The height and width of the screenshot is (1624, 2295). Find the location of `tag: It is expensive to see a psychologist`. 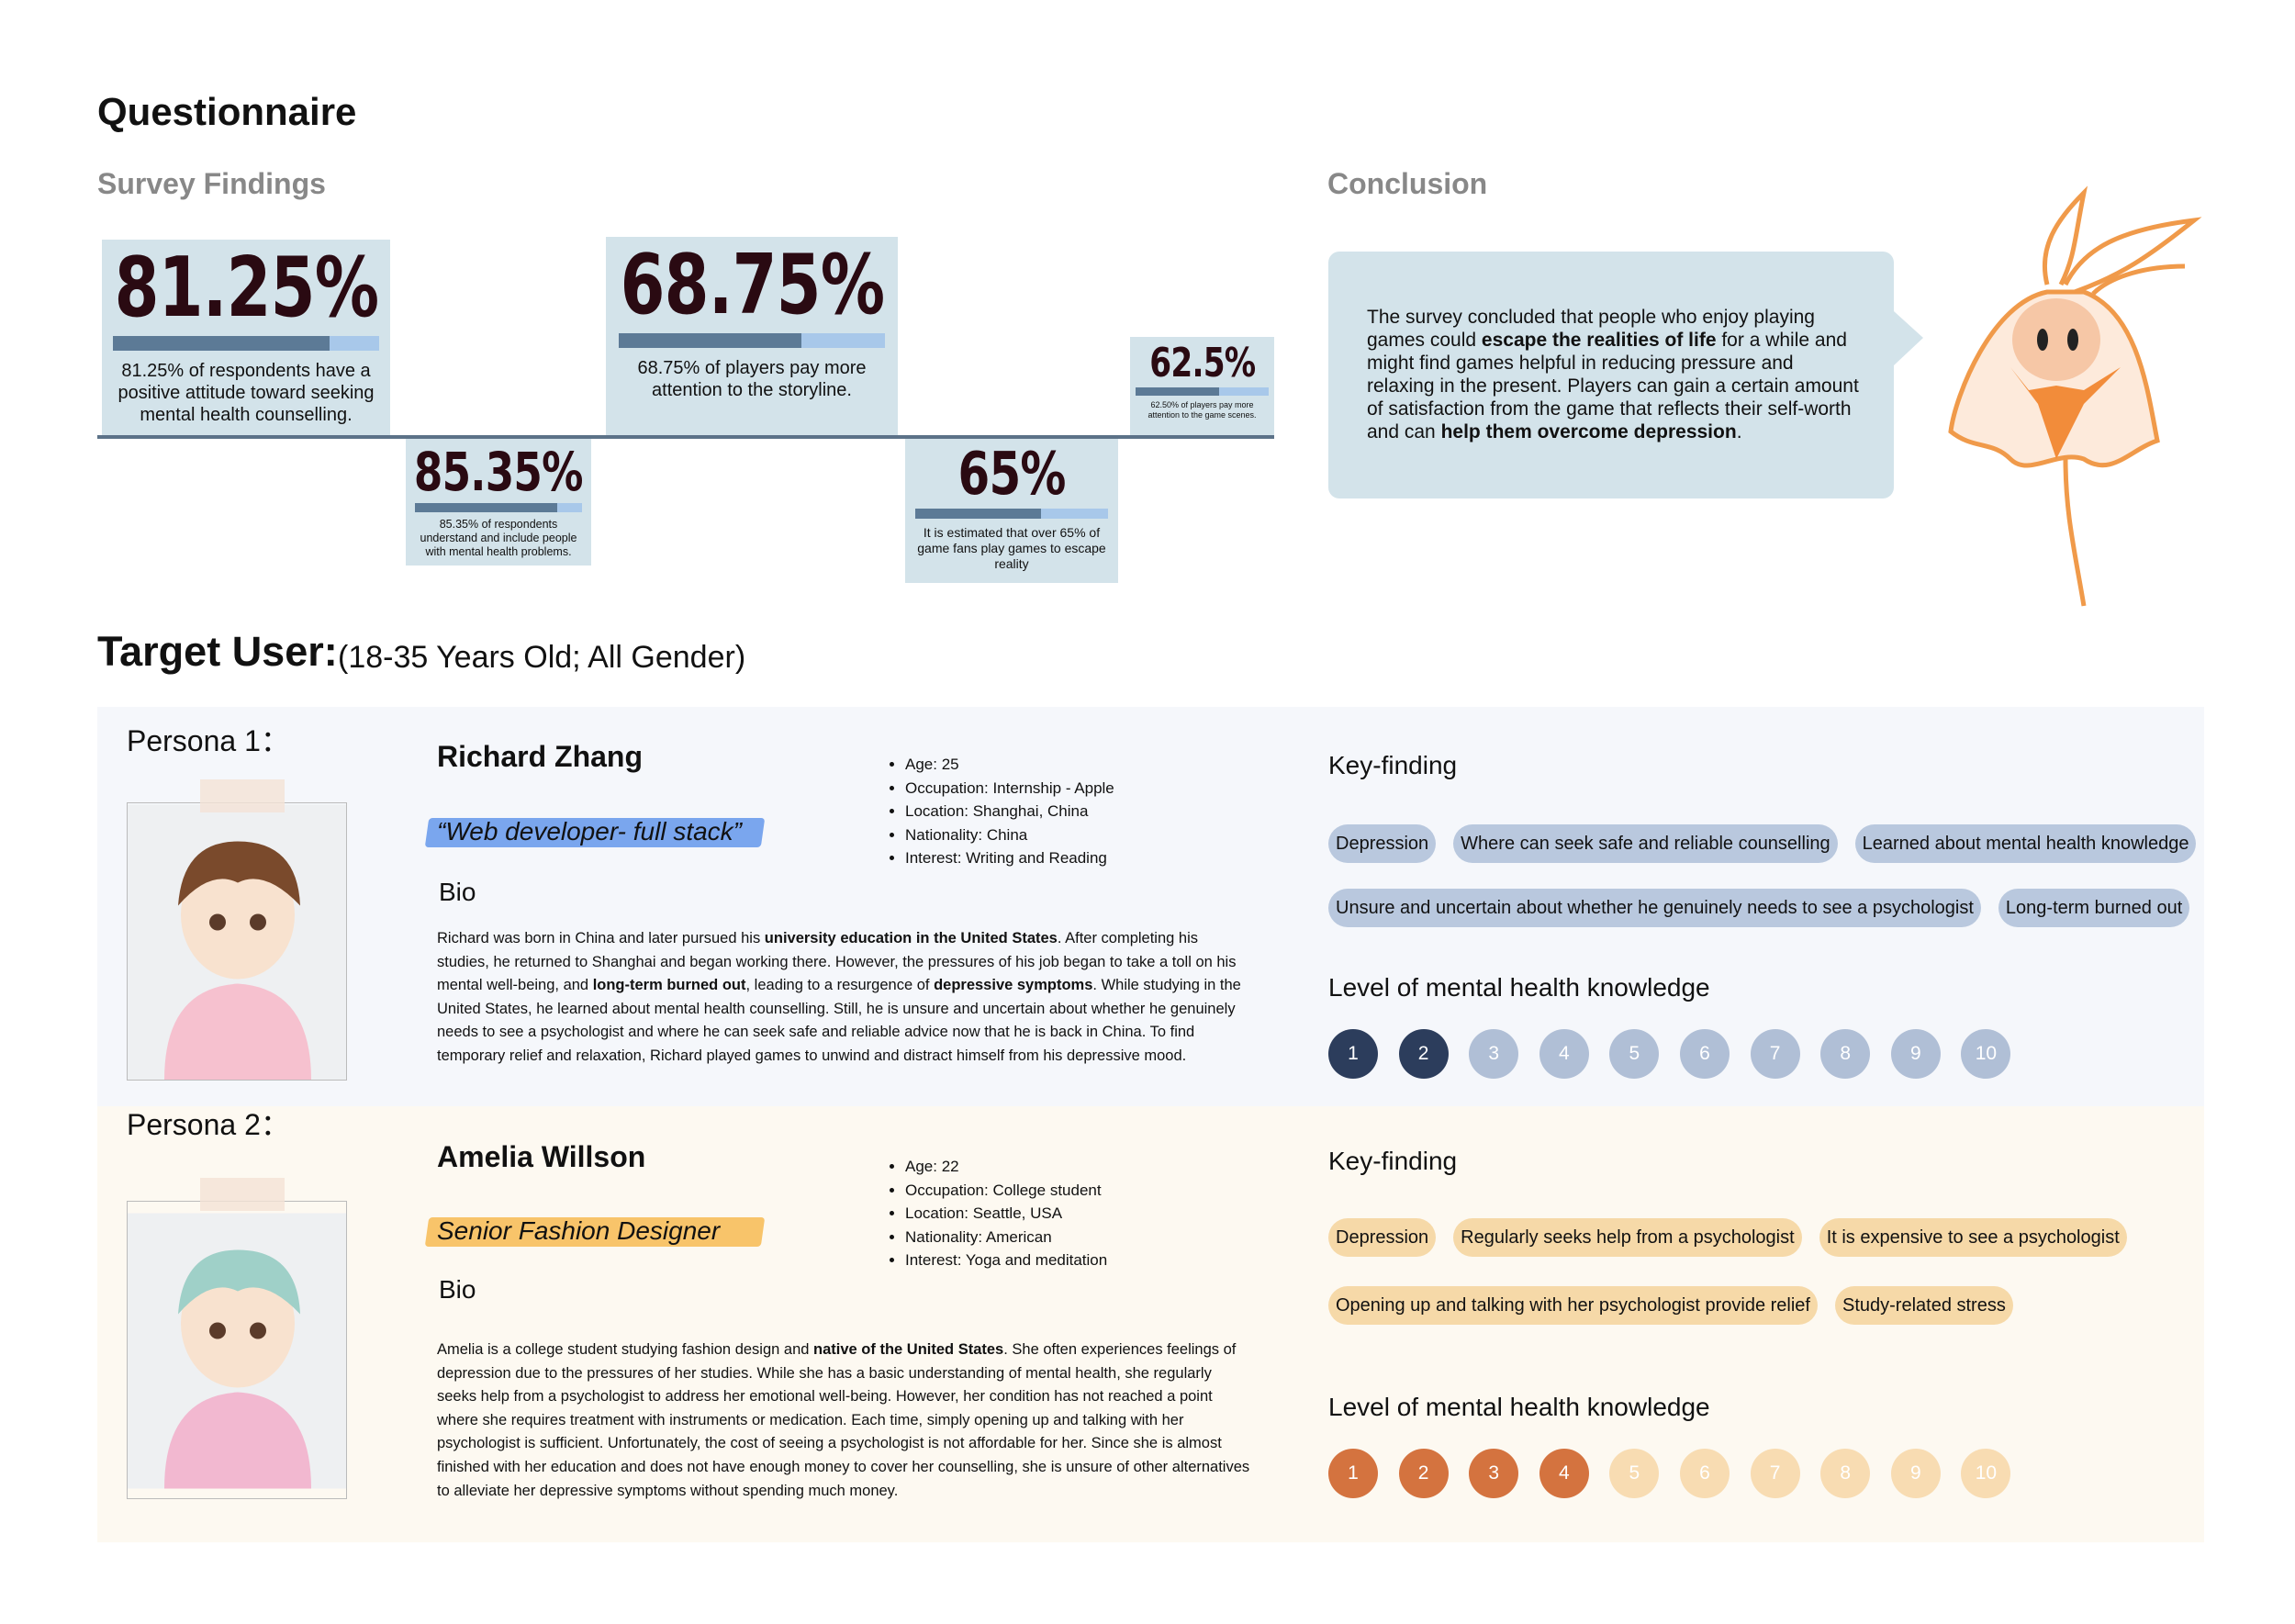

tag: It is expensive to see a psychologist is located at coordinates (1973, 1237).